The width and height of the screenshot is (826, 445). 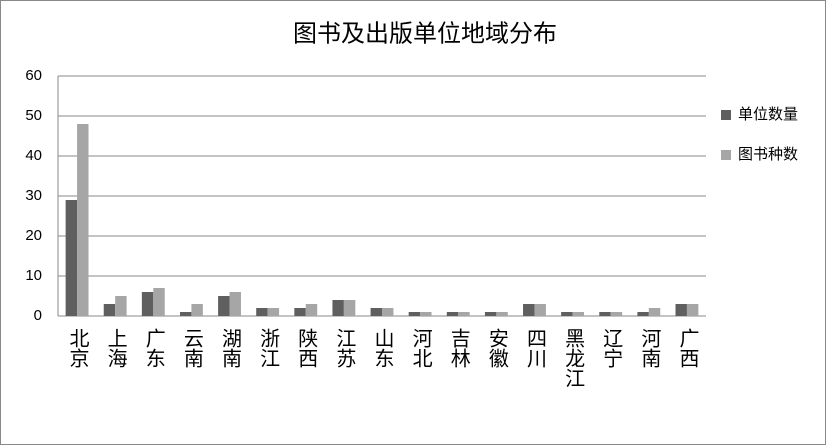 What do you see at coordinates (77, 348) in the screenshot?
I see `x-tick-label: 北京` at bounding box center [77, 348].